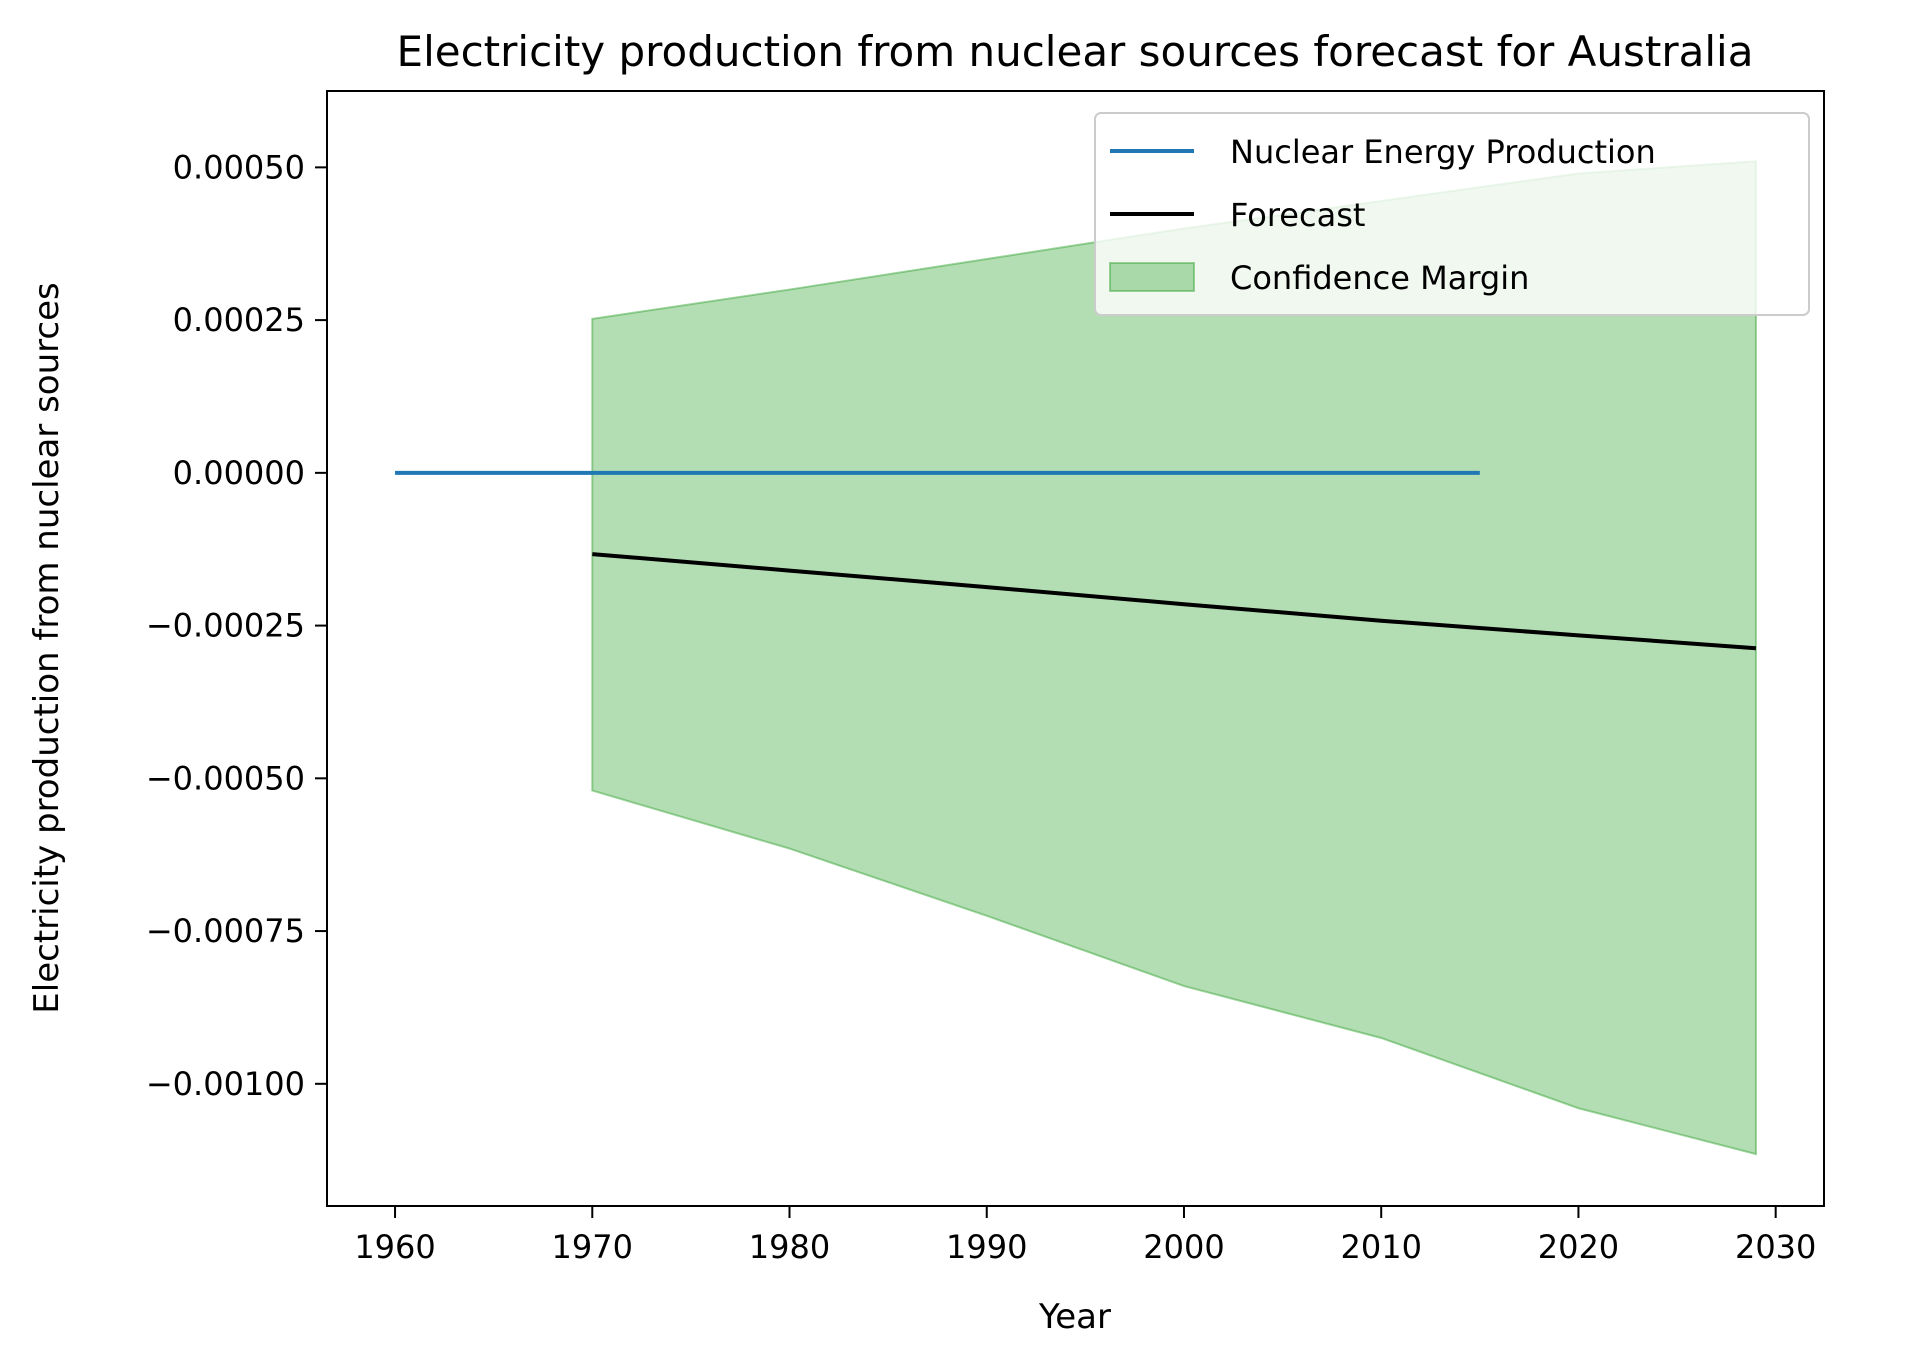 This screenshot has width=1907, height=1361. I want to click on legend-label: Forecast, so click(1297, 215).